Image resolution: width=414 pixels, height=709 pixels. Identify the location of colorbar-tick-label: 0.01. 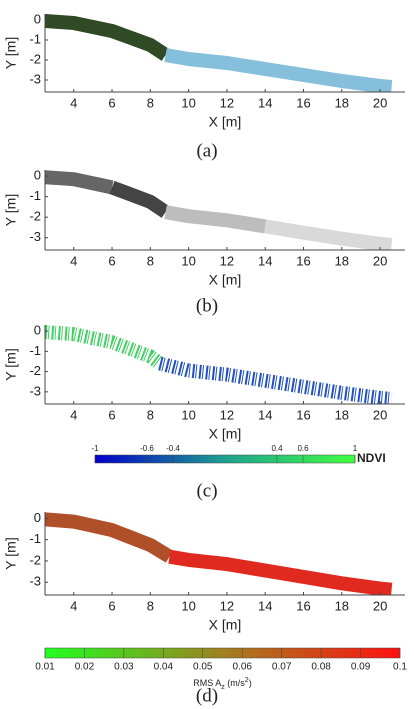
(45, 667).